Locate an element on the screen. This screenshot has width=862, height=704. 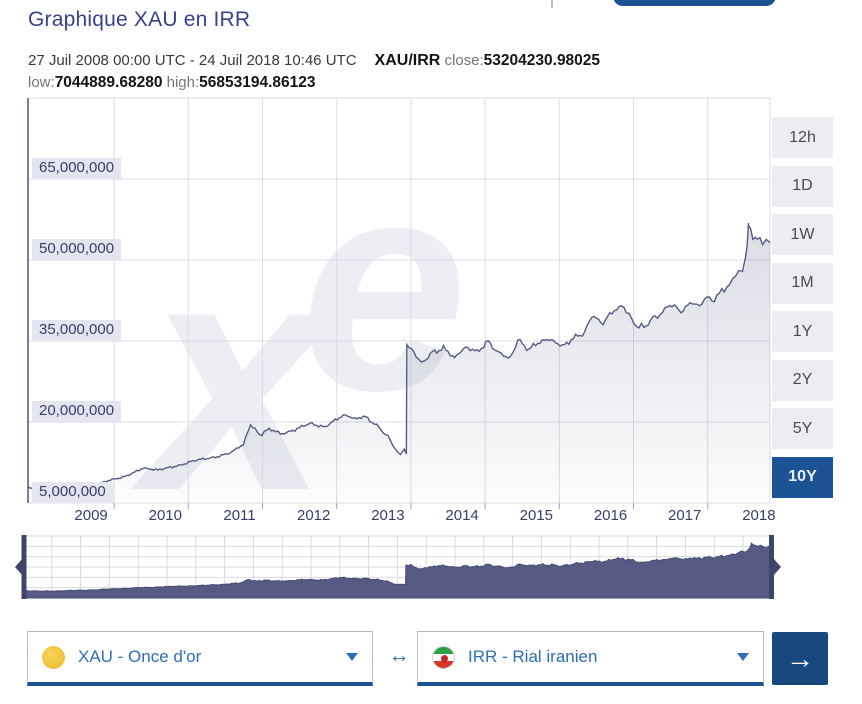
y-axis-label: 65,000,000 is located at coordinates (77, 168).